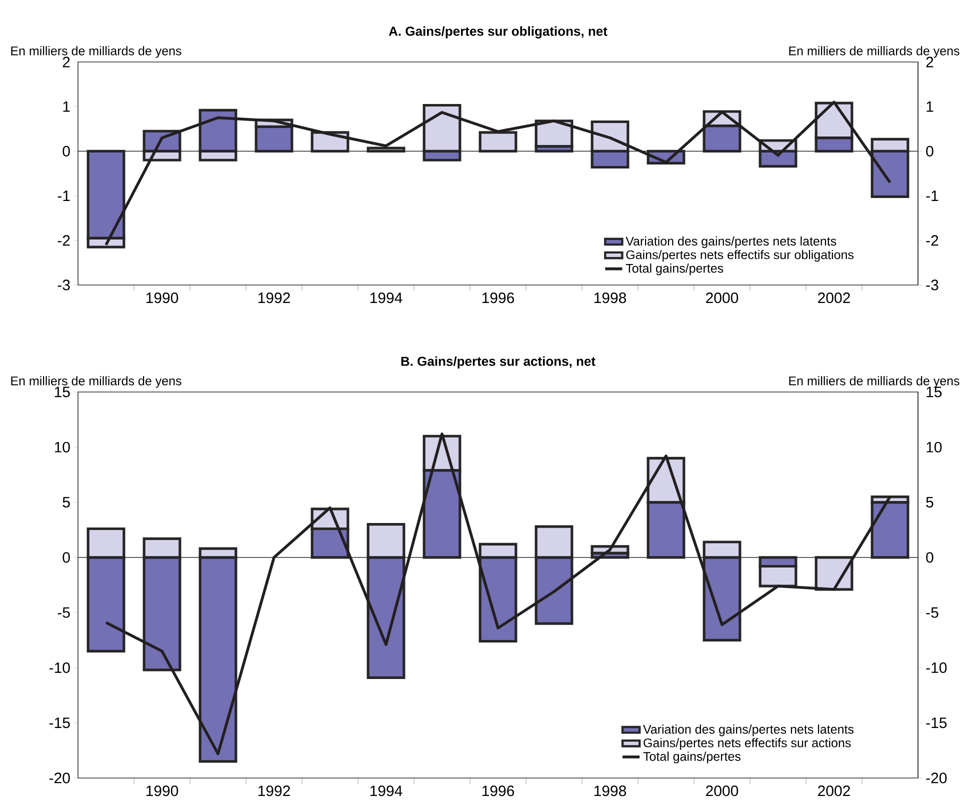 The image size is (968, 803). I want to click on y-tick-label: -20, so click(936, 778).